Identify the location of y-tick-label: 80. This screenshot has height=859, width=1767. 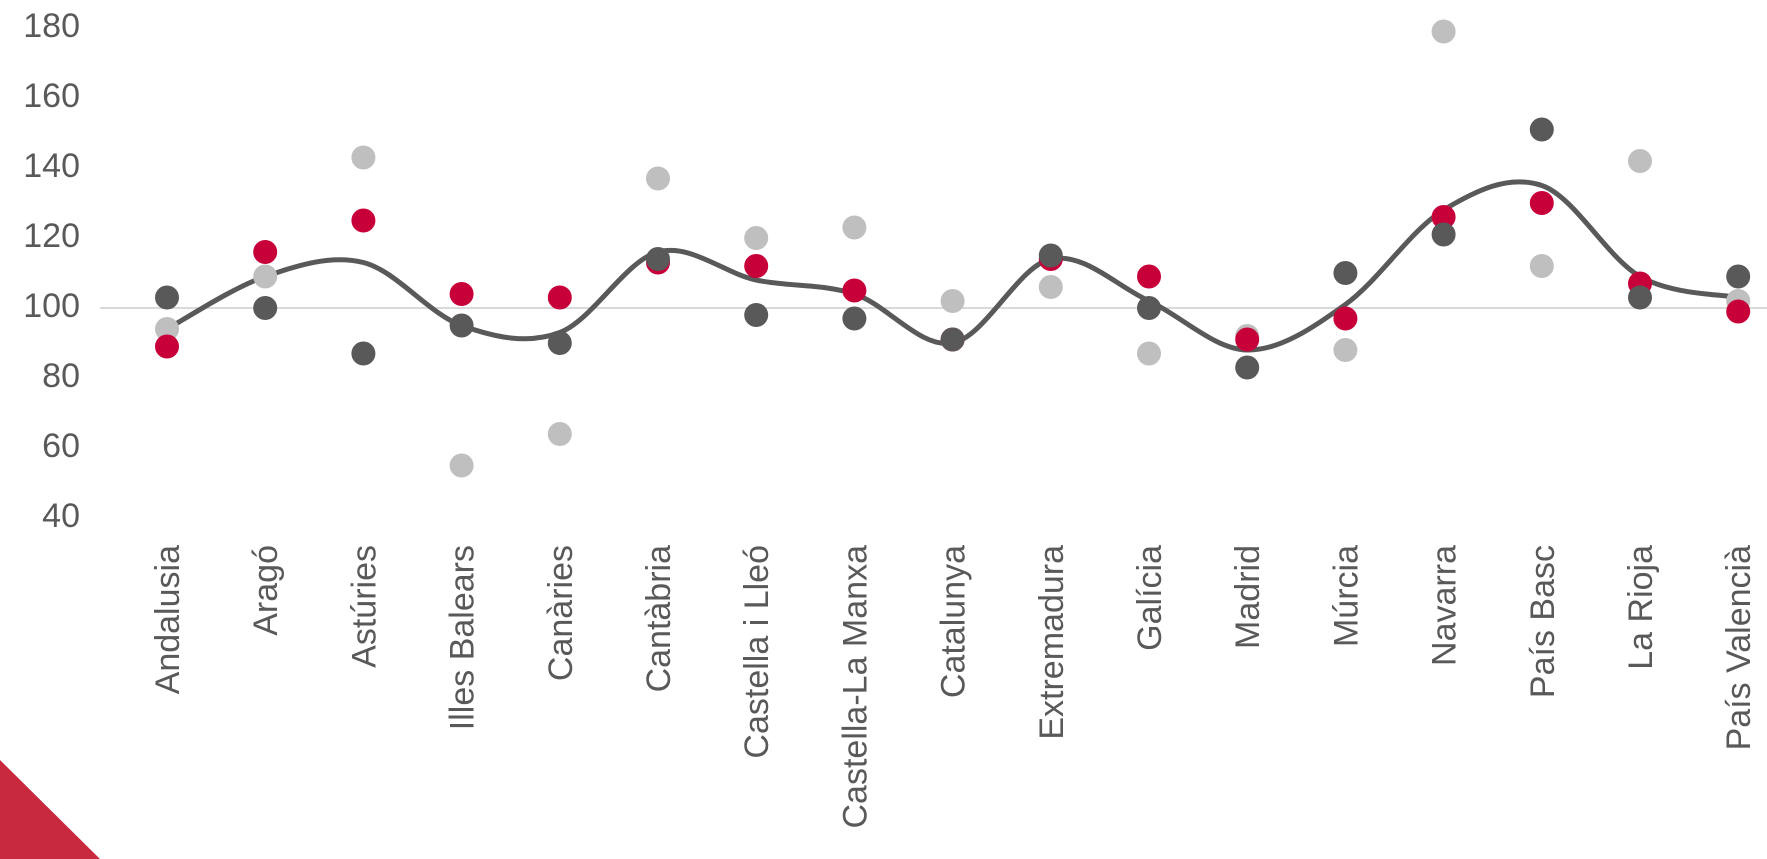
(61, 376).